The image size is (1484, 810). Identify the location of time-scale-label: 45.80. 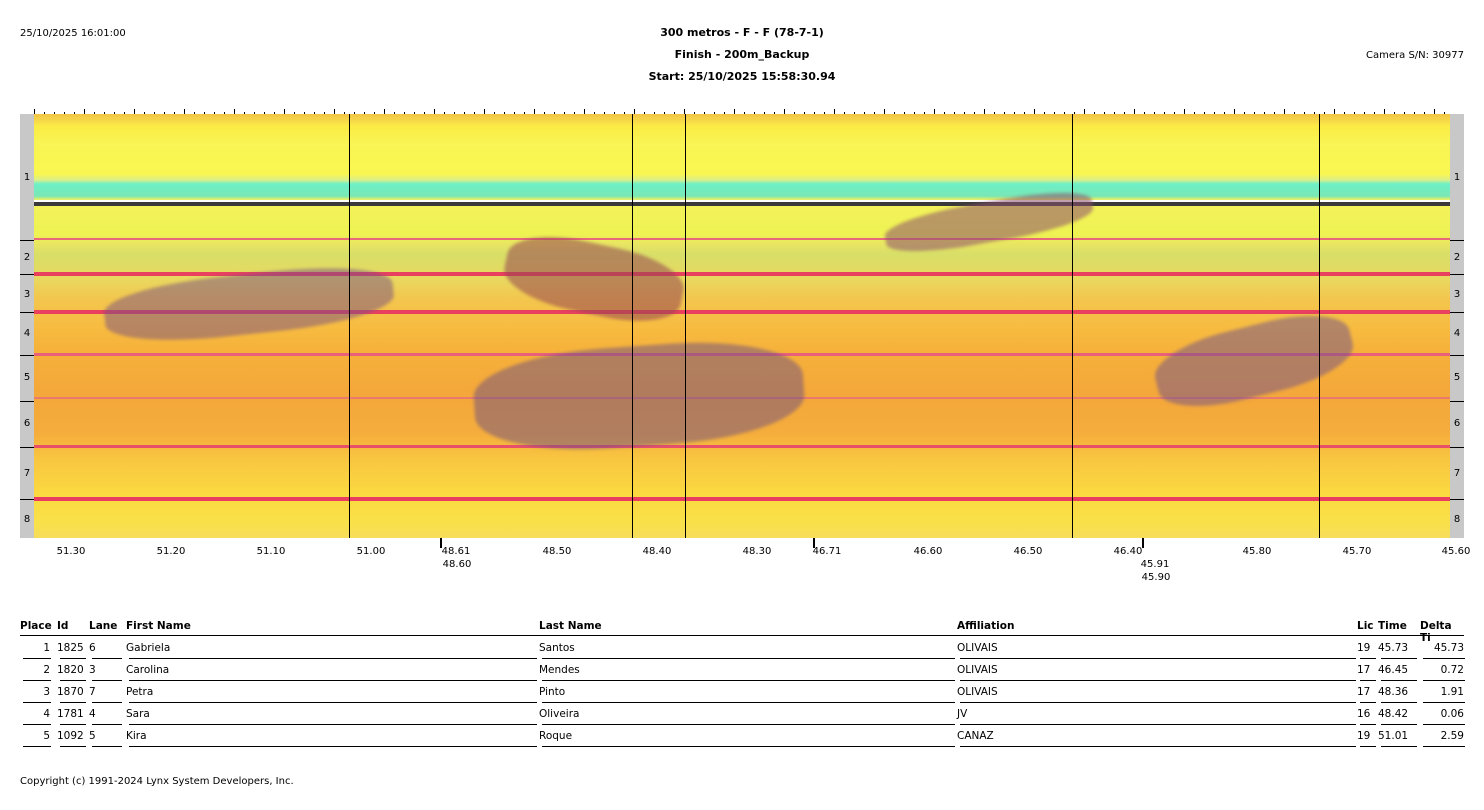
(1257, 551).